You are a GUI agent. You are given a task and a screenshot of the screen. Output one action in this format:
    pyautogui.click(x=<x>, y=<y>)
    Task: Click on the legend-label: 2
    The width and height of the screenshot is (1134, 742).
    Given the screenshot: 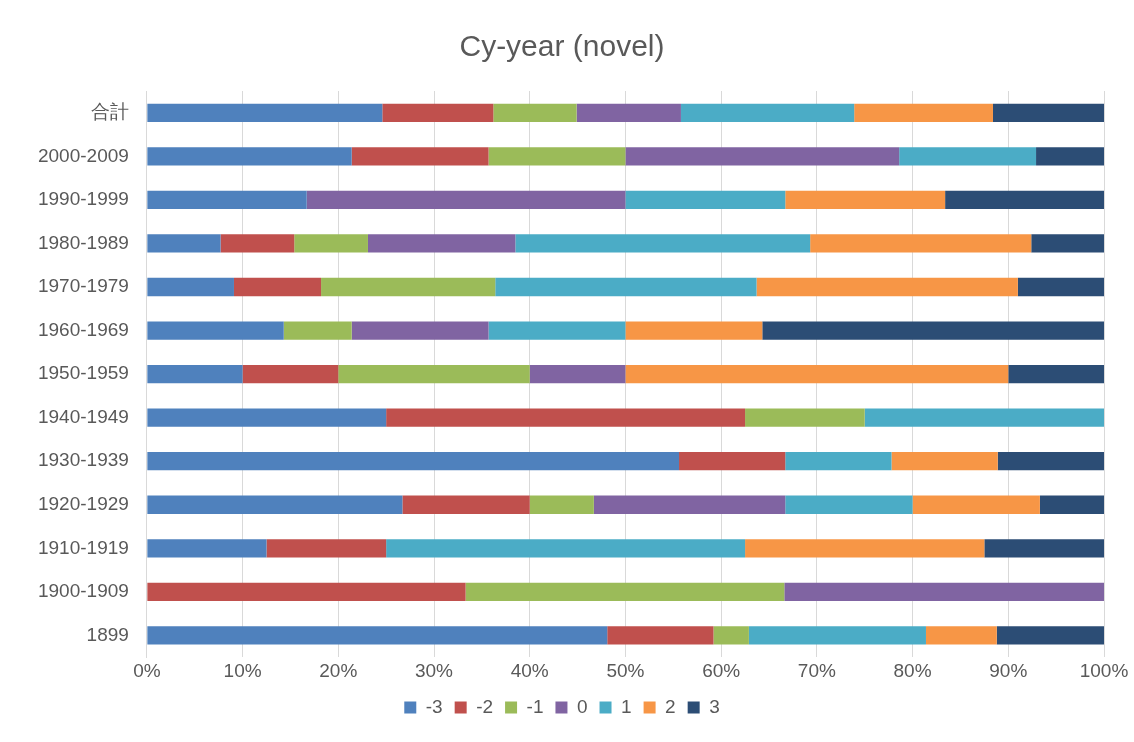 What is the action you would take?
    pyautogui.click(x=670, y=706)
    